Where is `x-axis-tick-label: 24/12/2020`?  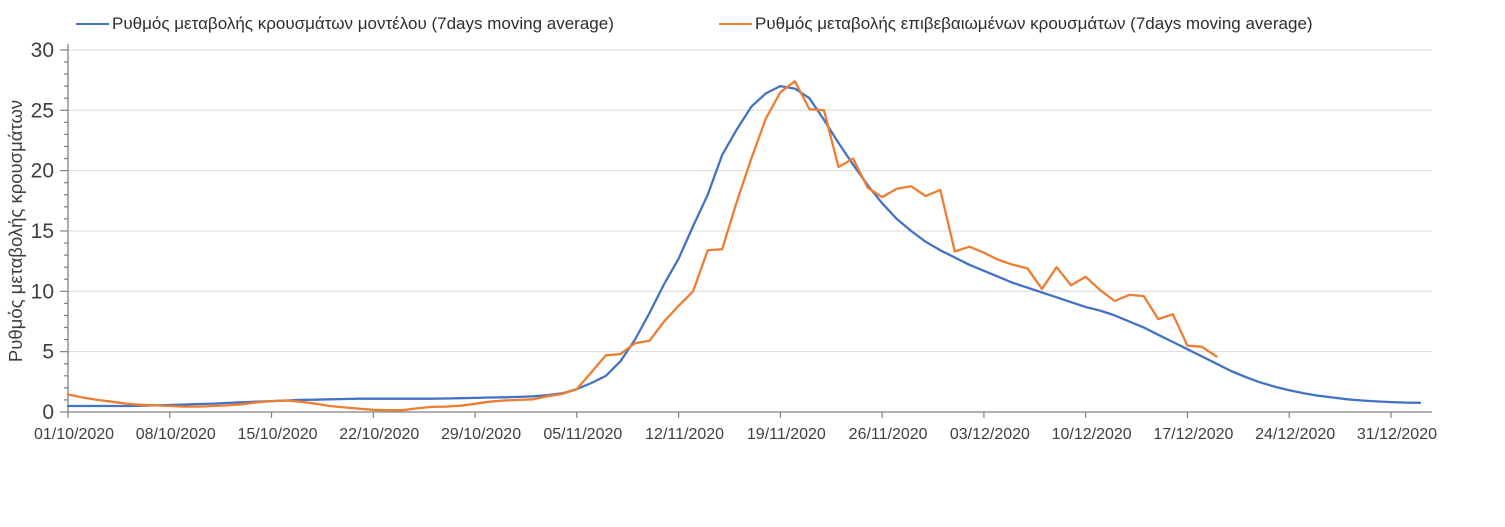
x-axis-tick-label: 24/12/2020 is located at coordinates (1295, 434).